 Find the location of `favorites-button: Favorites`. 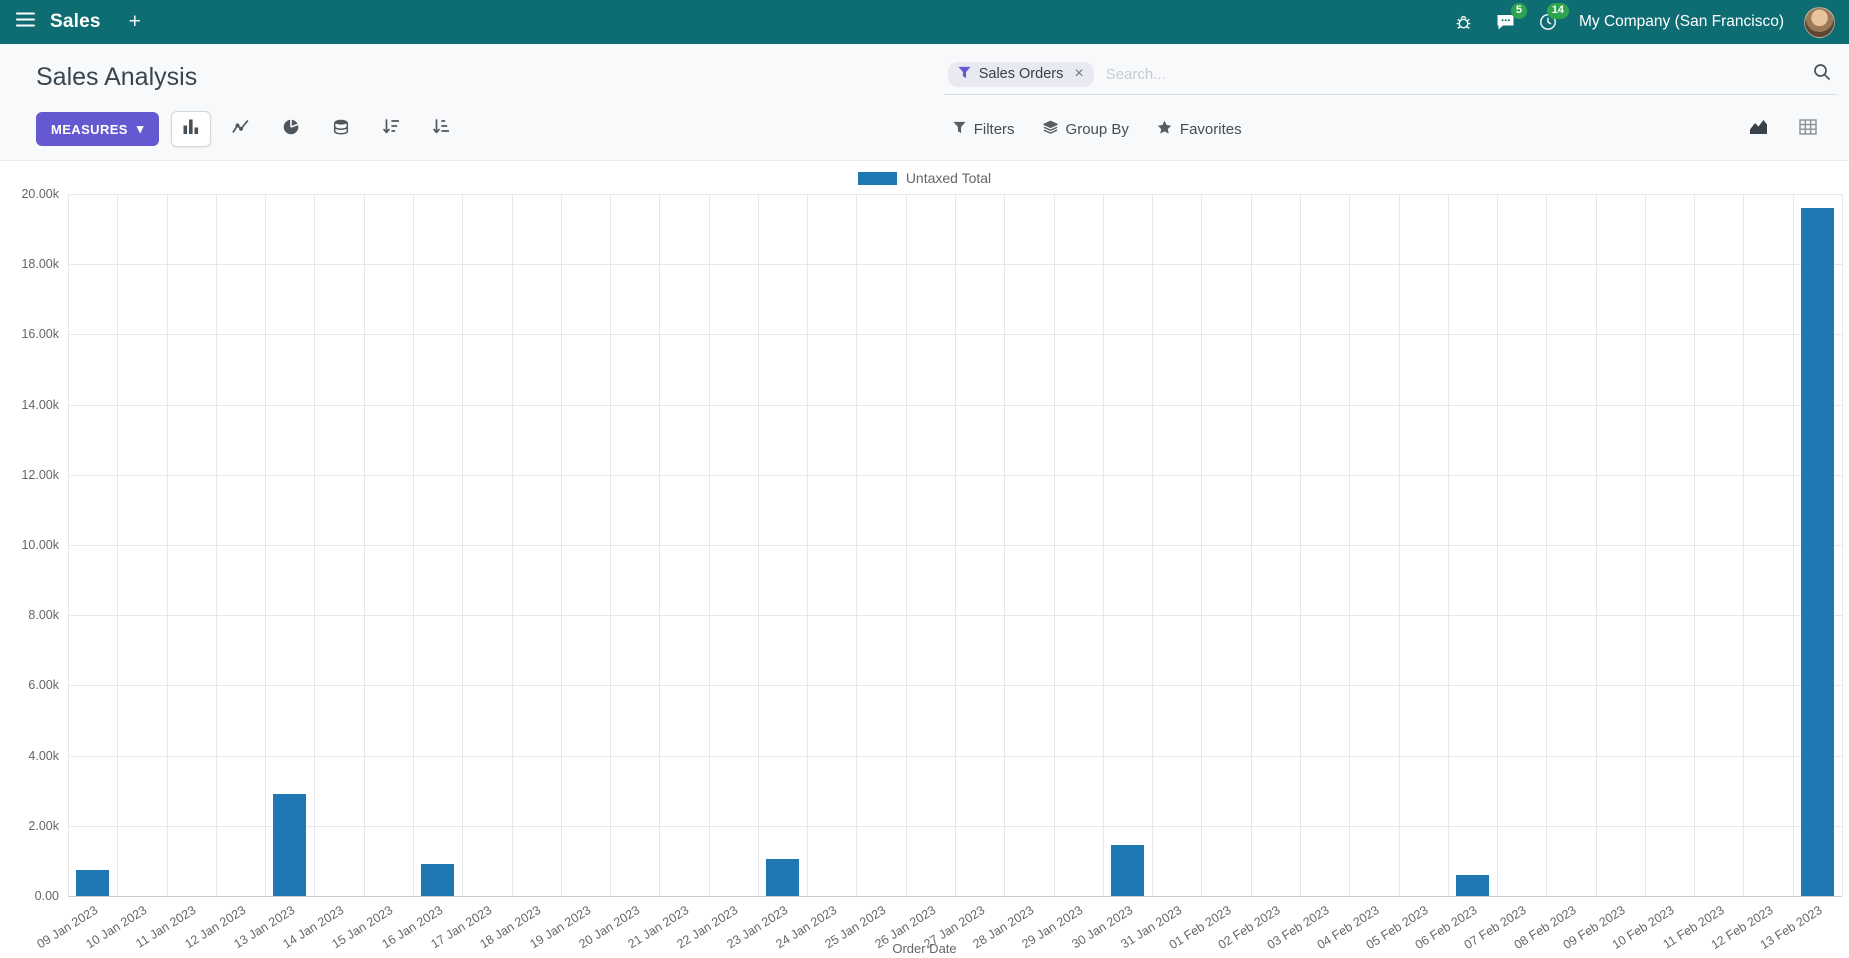

favorites-button: Favorites is located at coordinates (1199, 129).